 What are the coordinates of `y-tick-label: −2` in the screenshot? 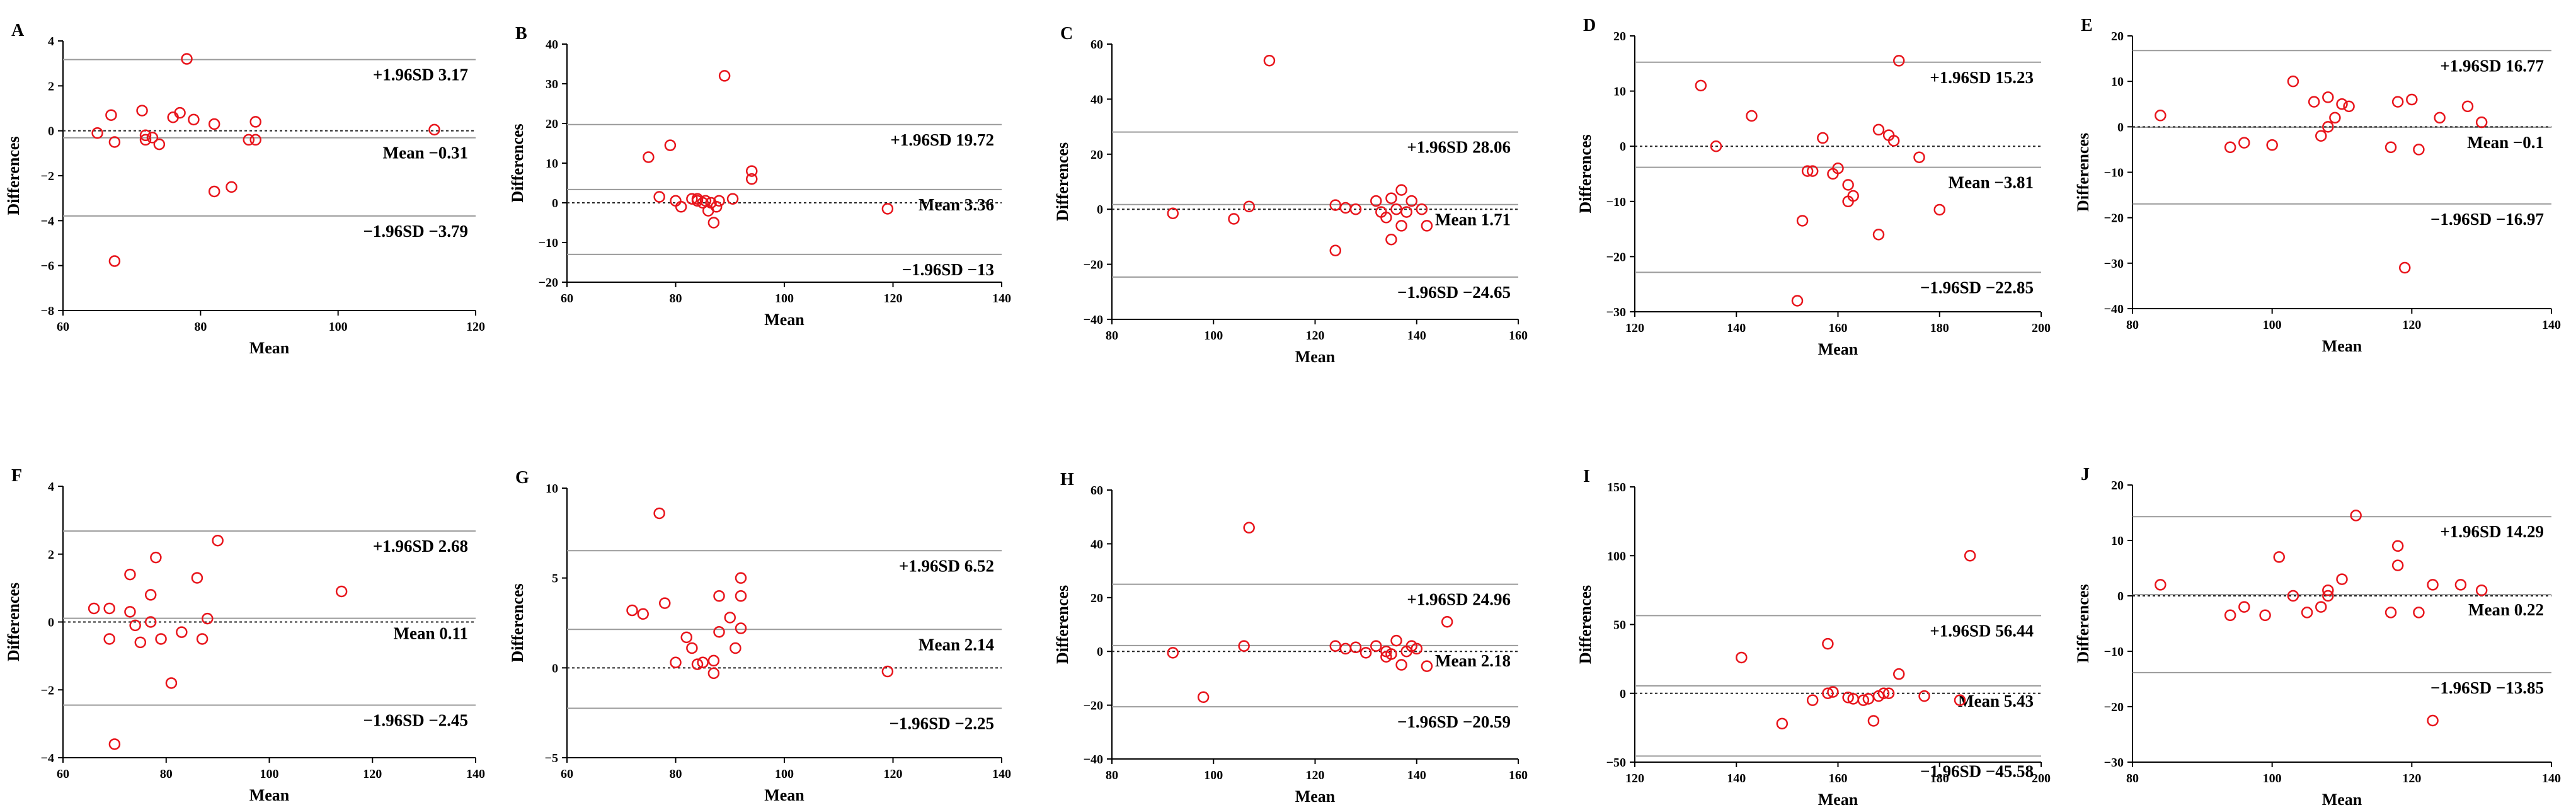 It's located at (48, 176).